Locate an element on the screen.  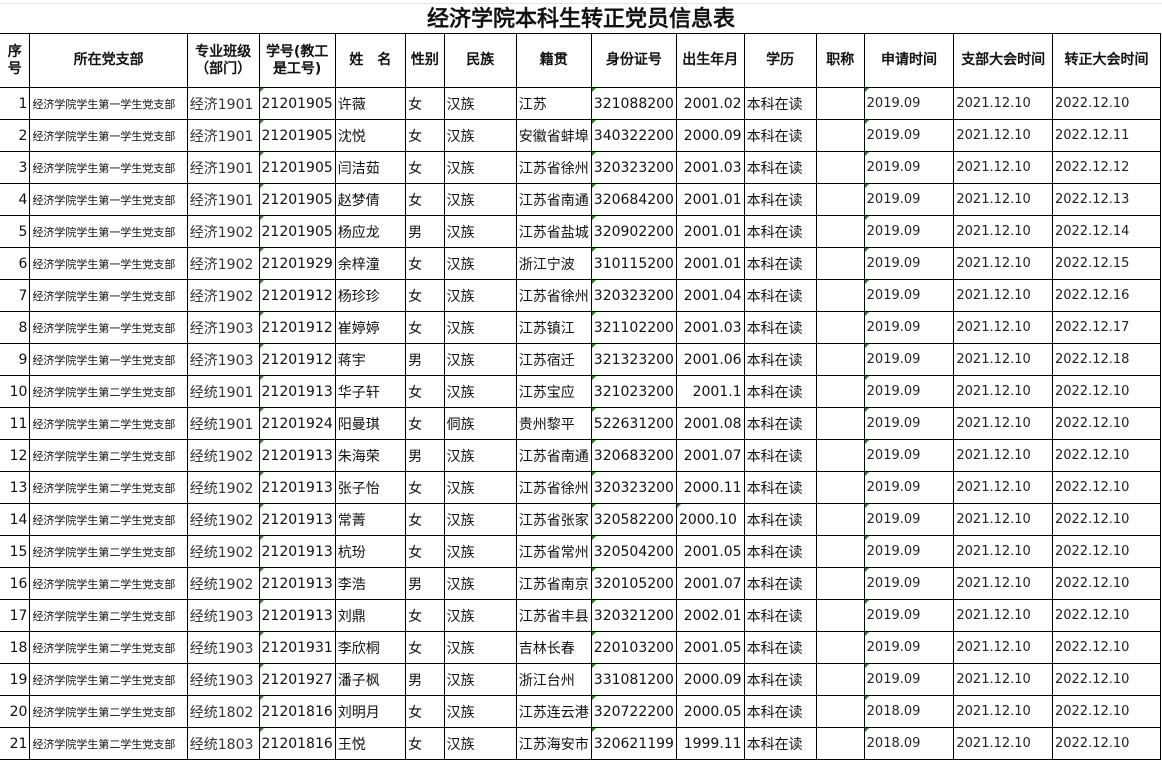
header-id-number: 身份证号 is located at coordinates (633, 60).